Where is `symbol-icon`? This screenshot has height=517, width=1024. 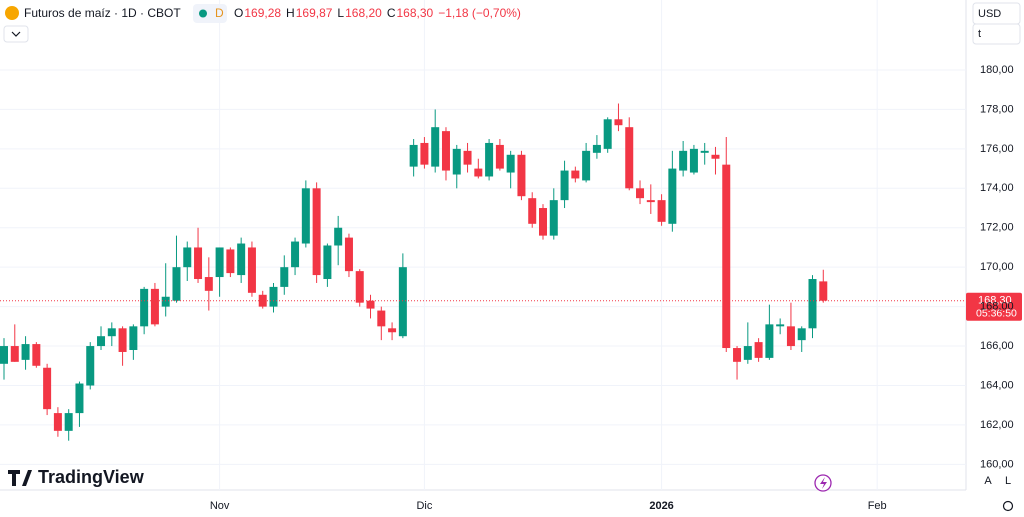 symbol-icon is located at coordinates (12, 13).